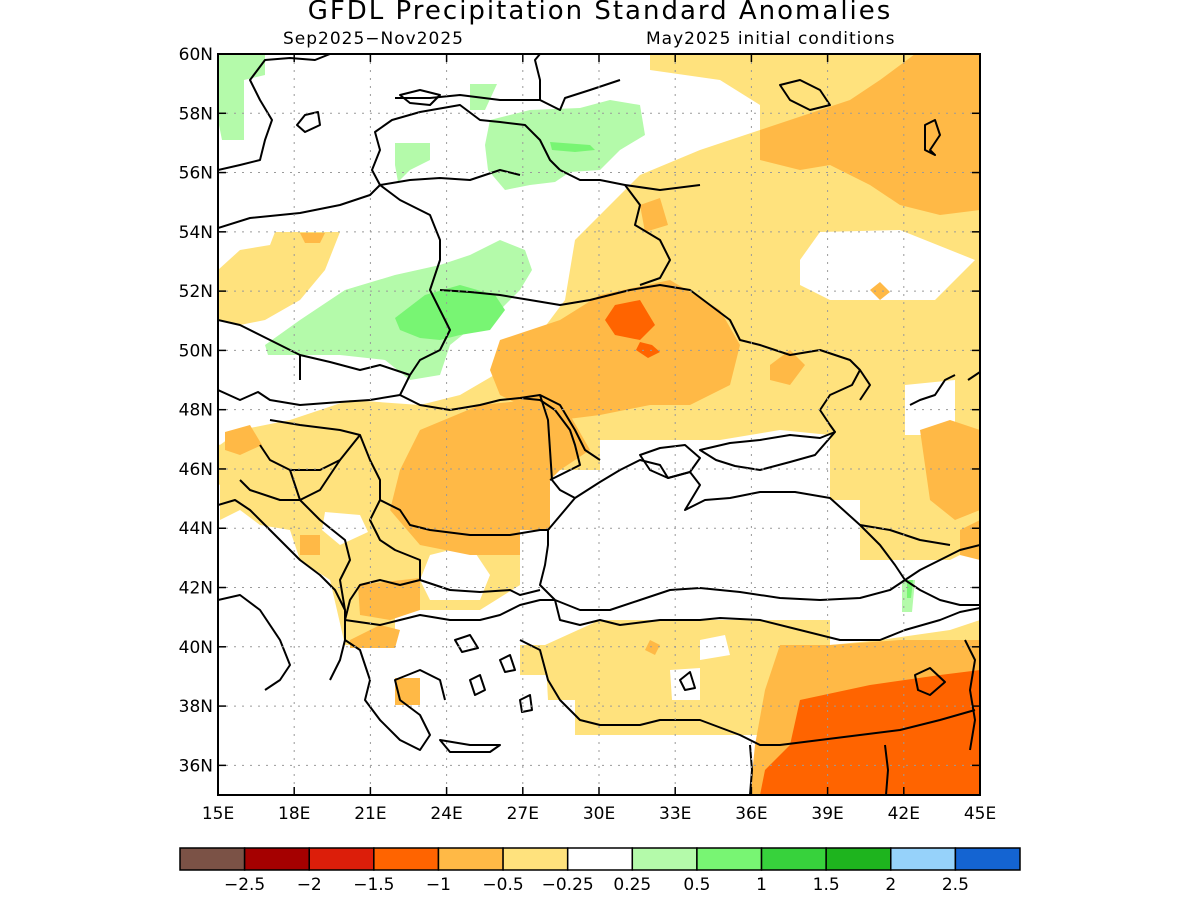 The image size is (1200, 900). Describe the element at coordinates (696, 885) in the screenshot. I see `colorbar-label: 0.5` at that location.